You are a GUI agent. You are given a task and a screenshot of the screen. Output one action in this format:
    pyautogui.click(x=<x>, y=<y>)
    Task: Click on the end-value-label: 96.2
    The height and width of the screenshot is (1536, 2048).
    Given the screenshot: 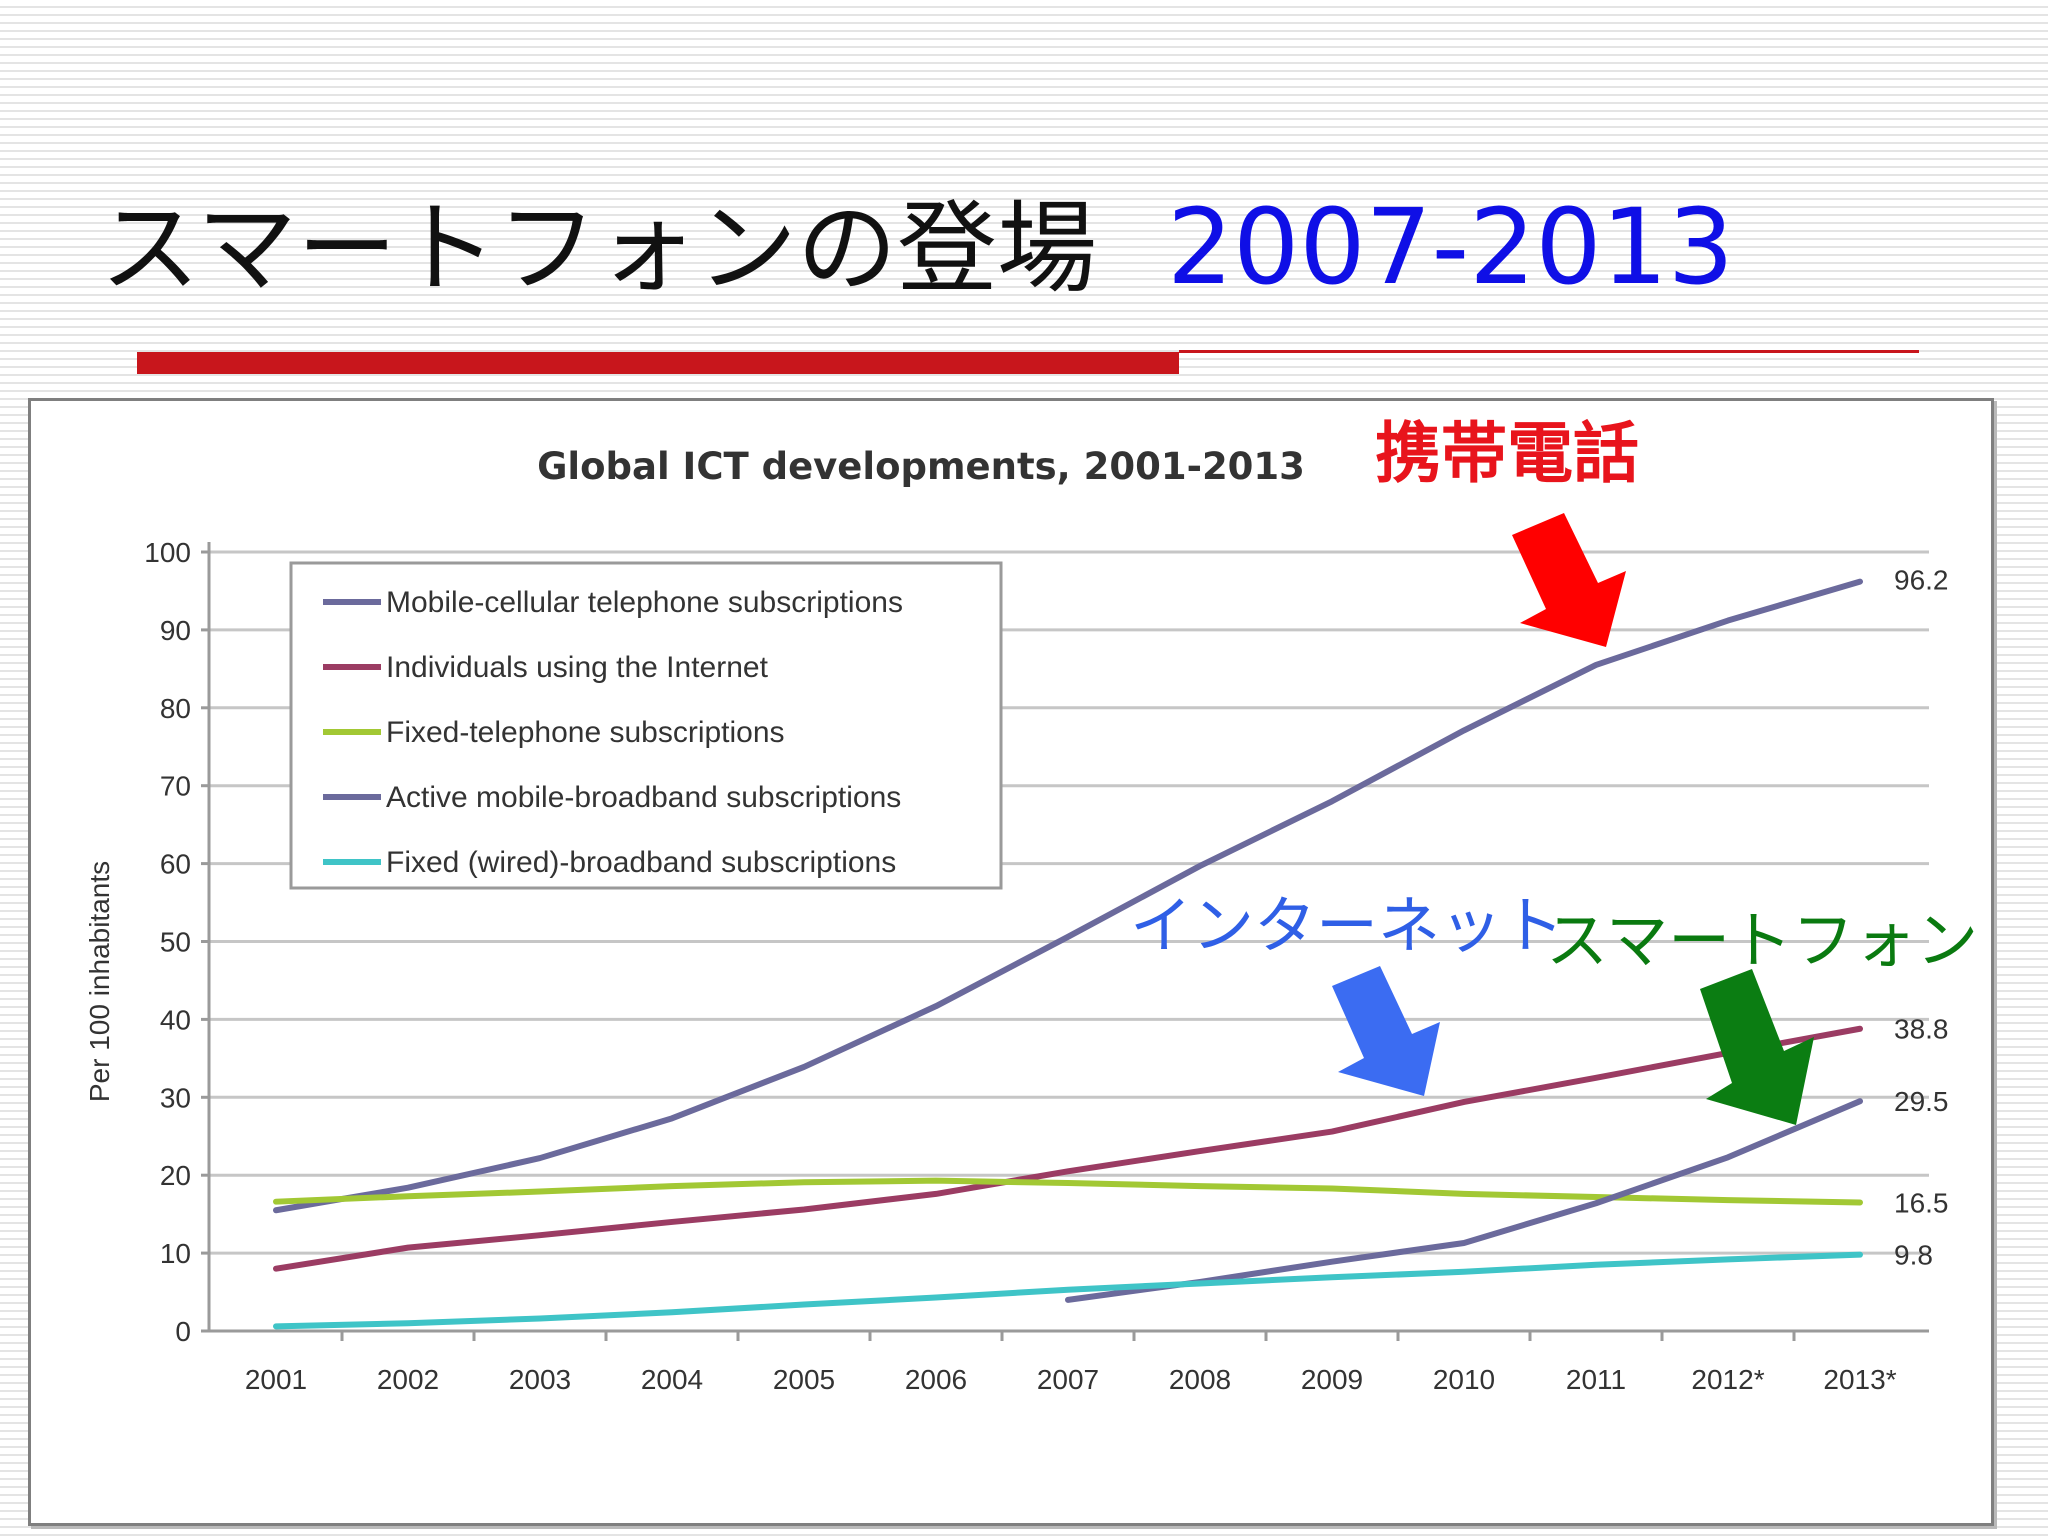 What is the action you would take?
    pyautogui.click(x=1921, y=580)
    